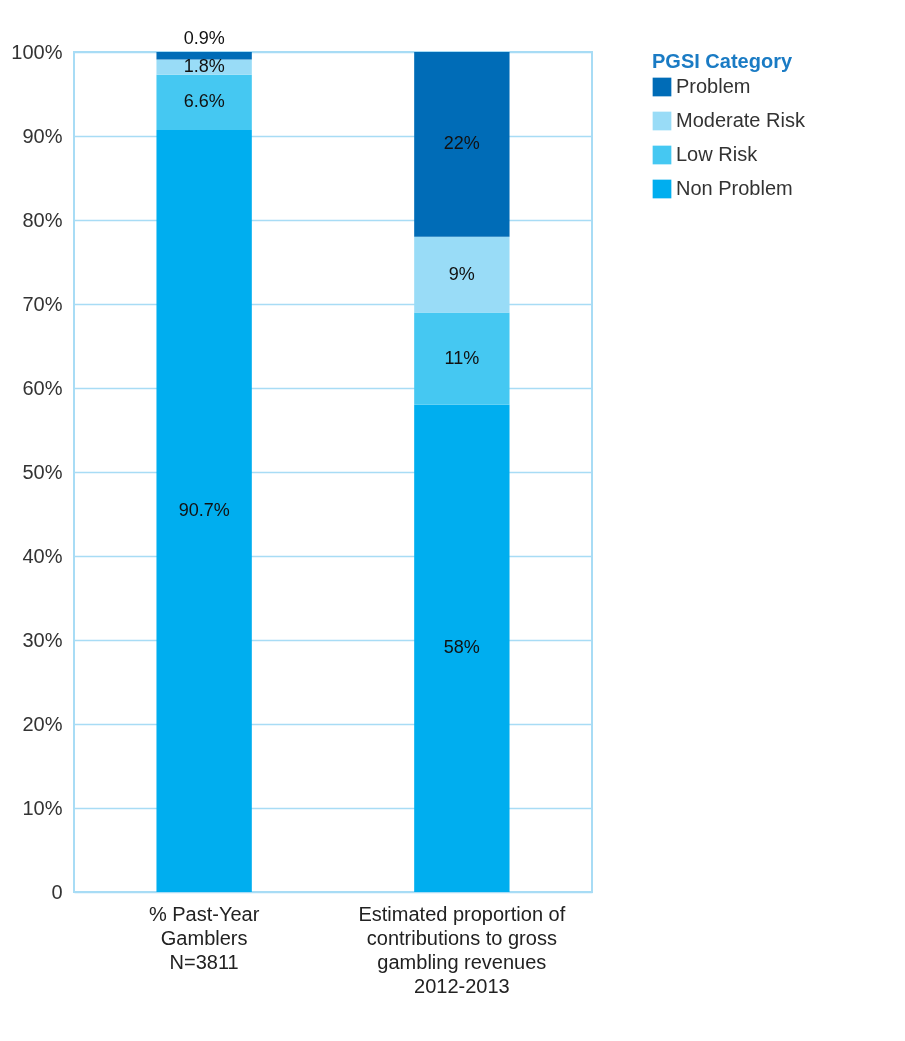  I want to click on y-tick-label: 50%, so click(42, 471).